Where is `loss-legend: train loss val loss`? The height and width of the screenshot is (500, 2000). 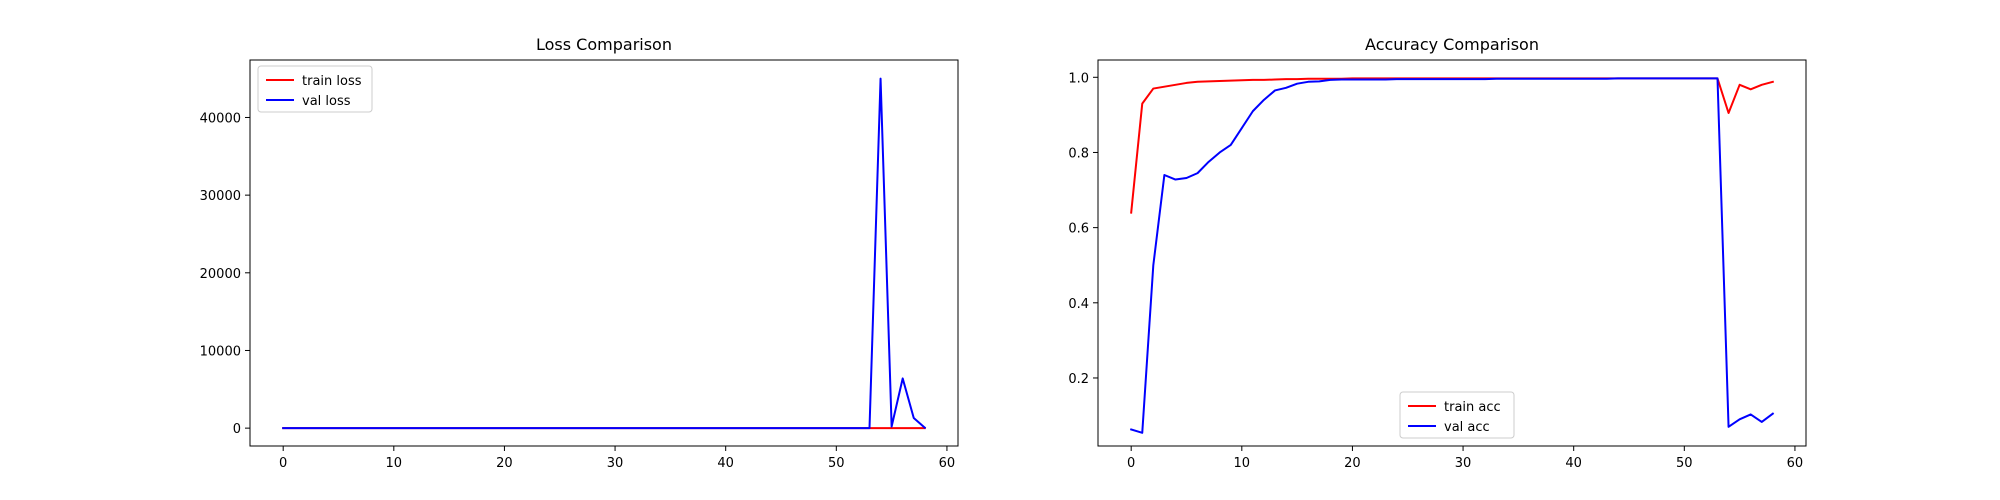 loss-legend: train loss val loss is located at coordinates (315, 89).